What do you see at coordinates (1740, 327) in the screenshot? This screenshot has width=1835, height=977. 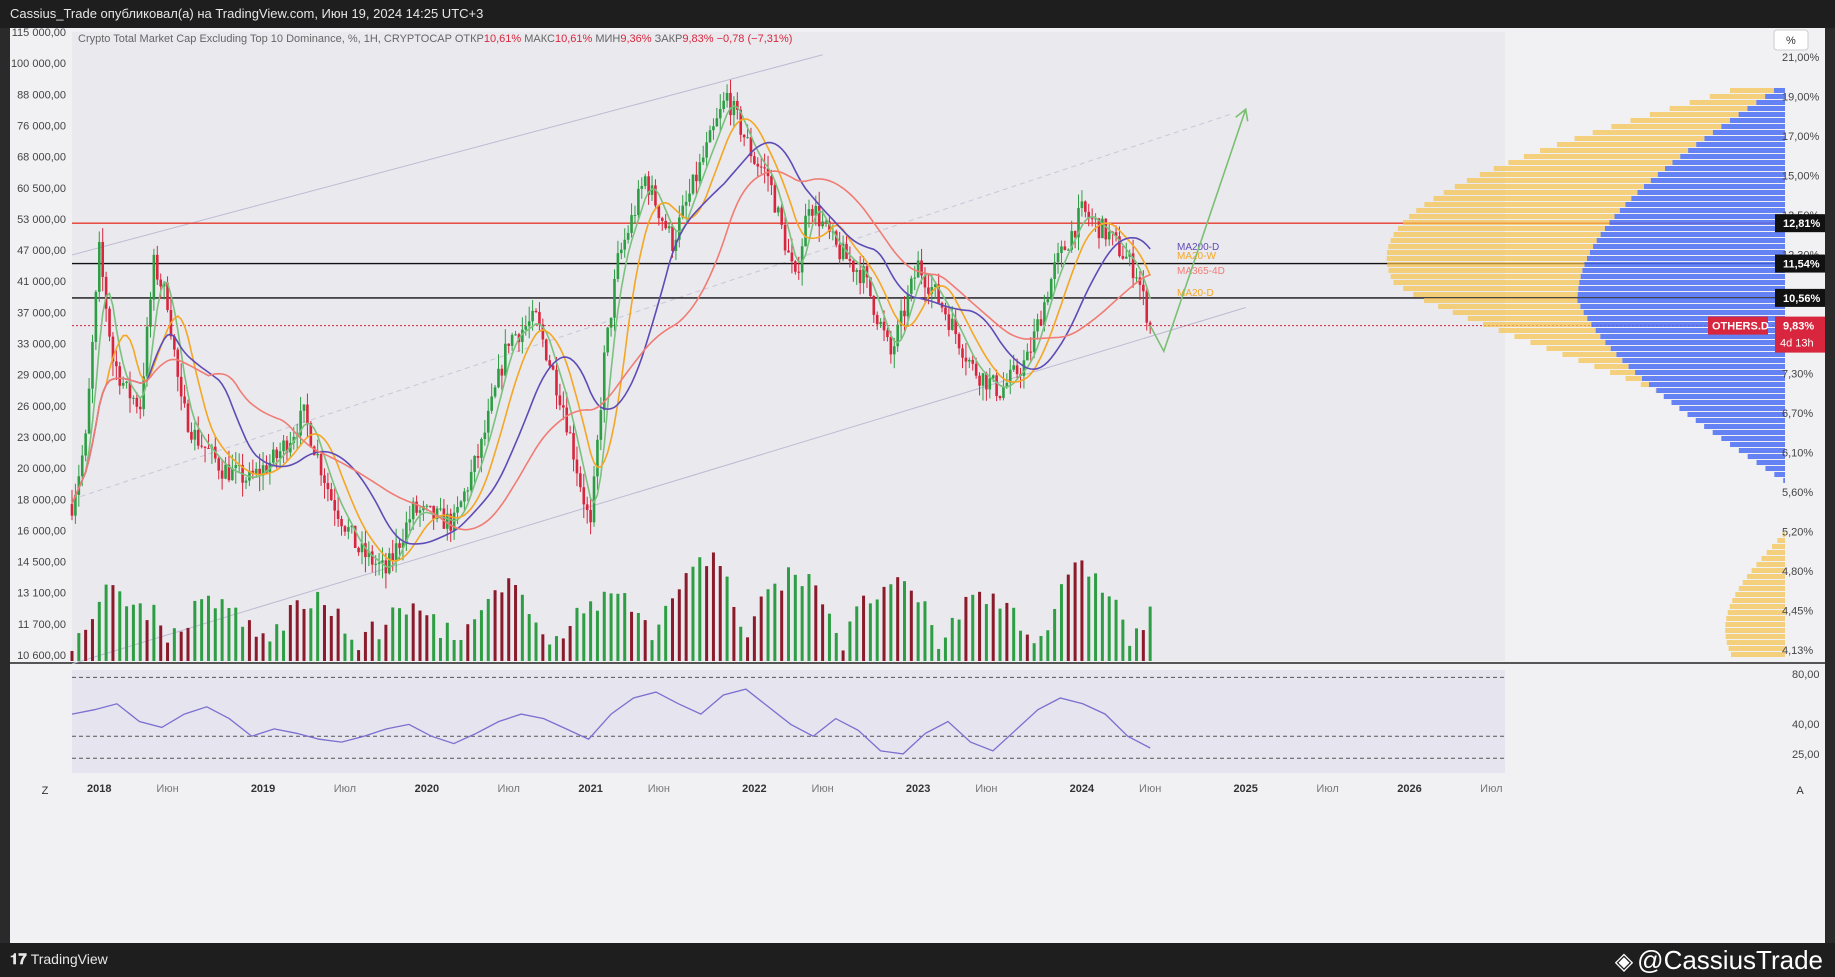 I see `symbol-badge-label: OTHERS.D` at bounding box center [1740, 327].